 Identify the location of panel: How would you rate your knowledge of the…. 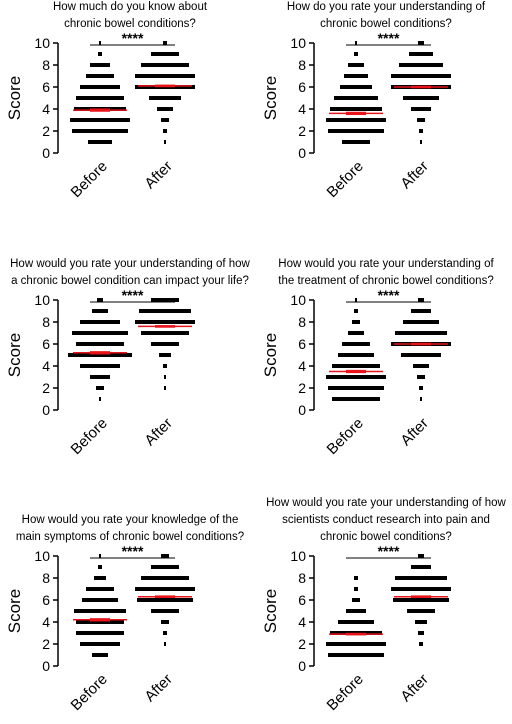
(124, 614).